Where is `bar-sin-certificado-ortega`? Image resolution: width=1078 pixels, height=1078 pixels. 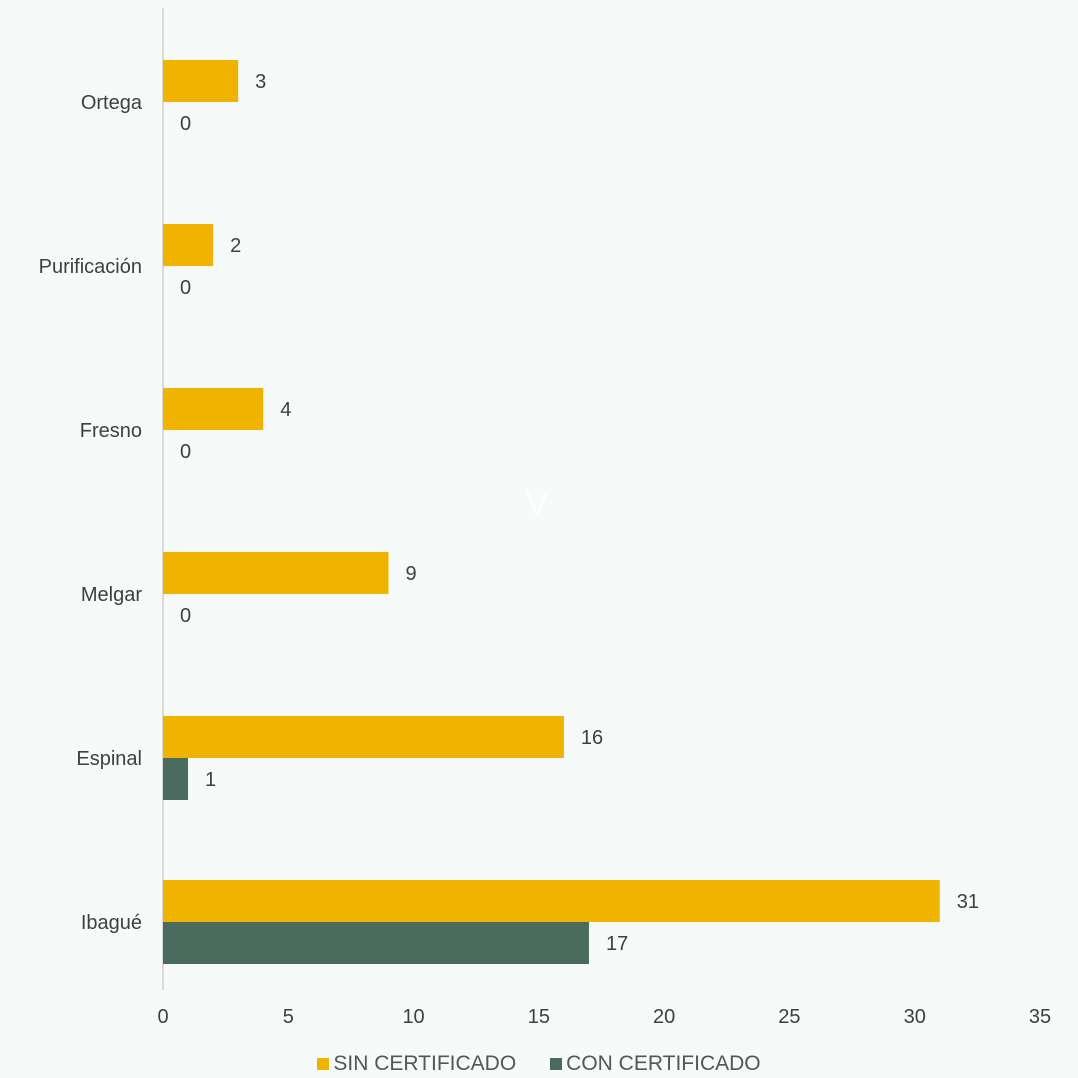 bar-sin-certificado-ortega is located at coordinates (201, 81).